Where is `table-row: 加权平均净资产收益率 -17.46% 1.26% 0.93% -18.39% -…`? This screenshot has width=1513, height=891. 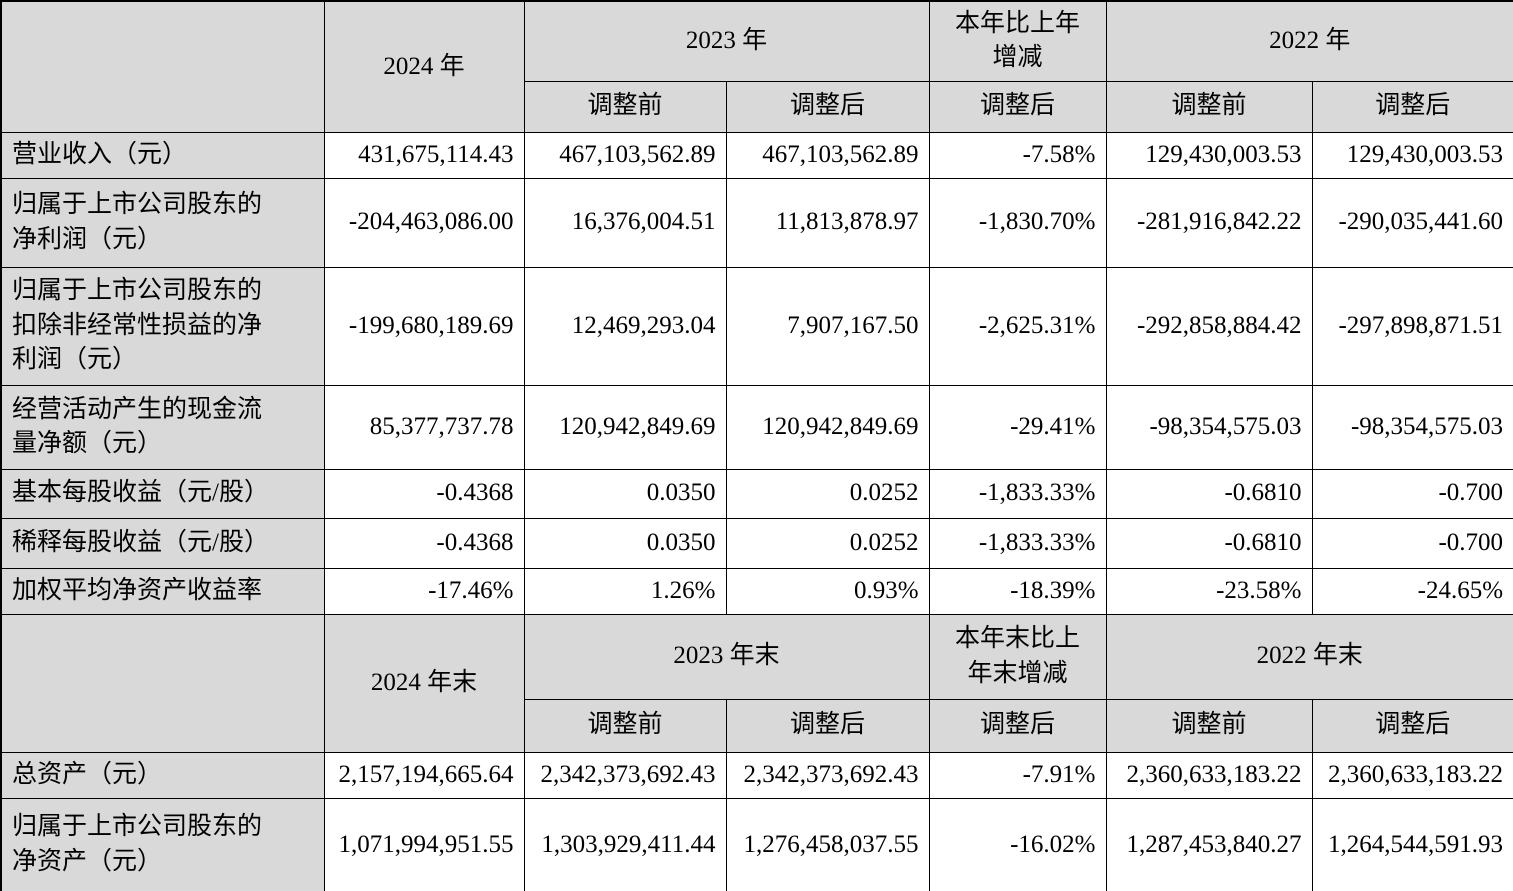 table-row: 加权平均净资产收益率 -17.46% 1.26% 0.93% -18.39% -… is located at coordinates (756, 591).